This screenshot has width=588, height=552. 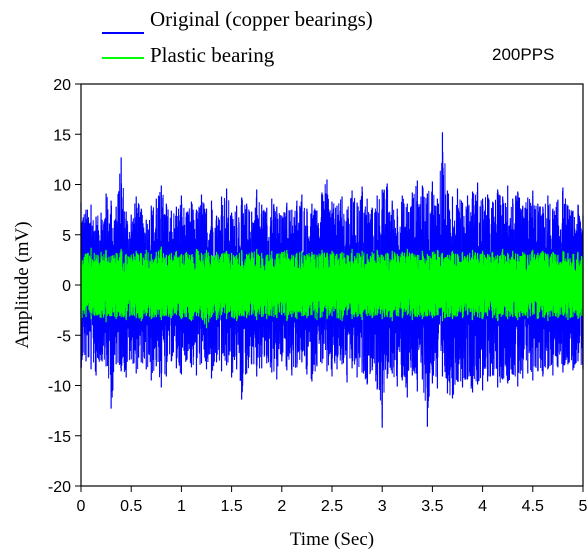 I want to click on y-axis: 20 15 10 5 0 -5 -10 -15 -20, so click(x=64, y=286).